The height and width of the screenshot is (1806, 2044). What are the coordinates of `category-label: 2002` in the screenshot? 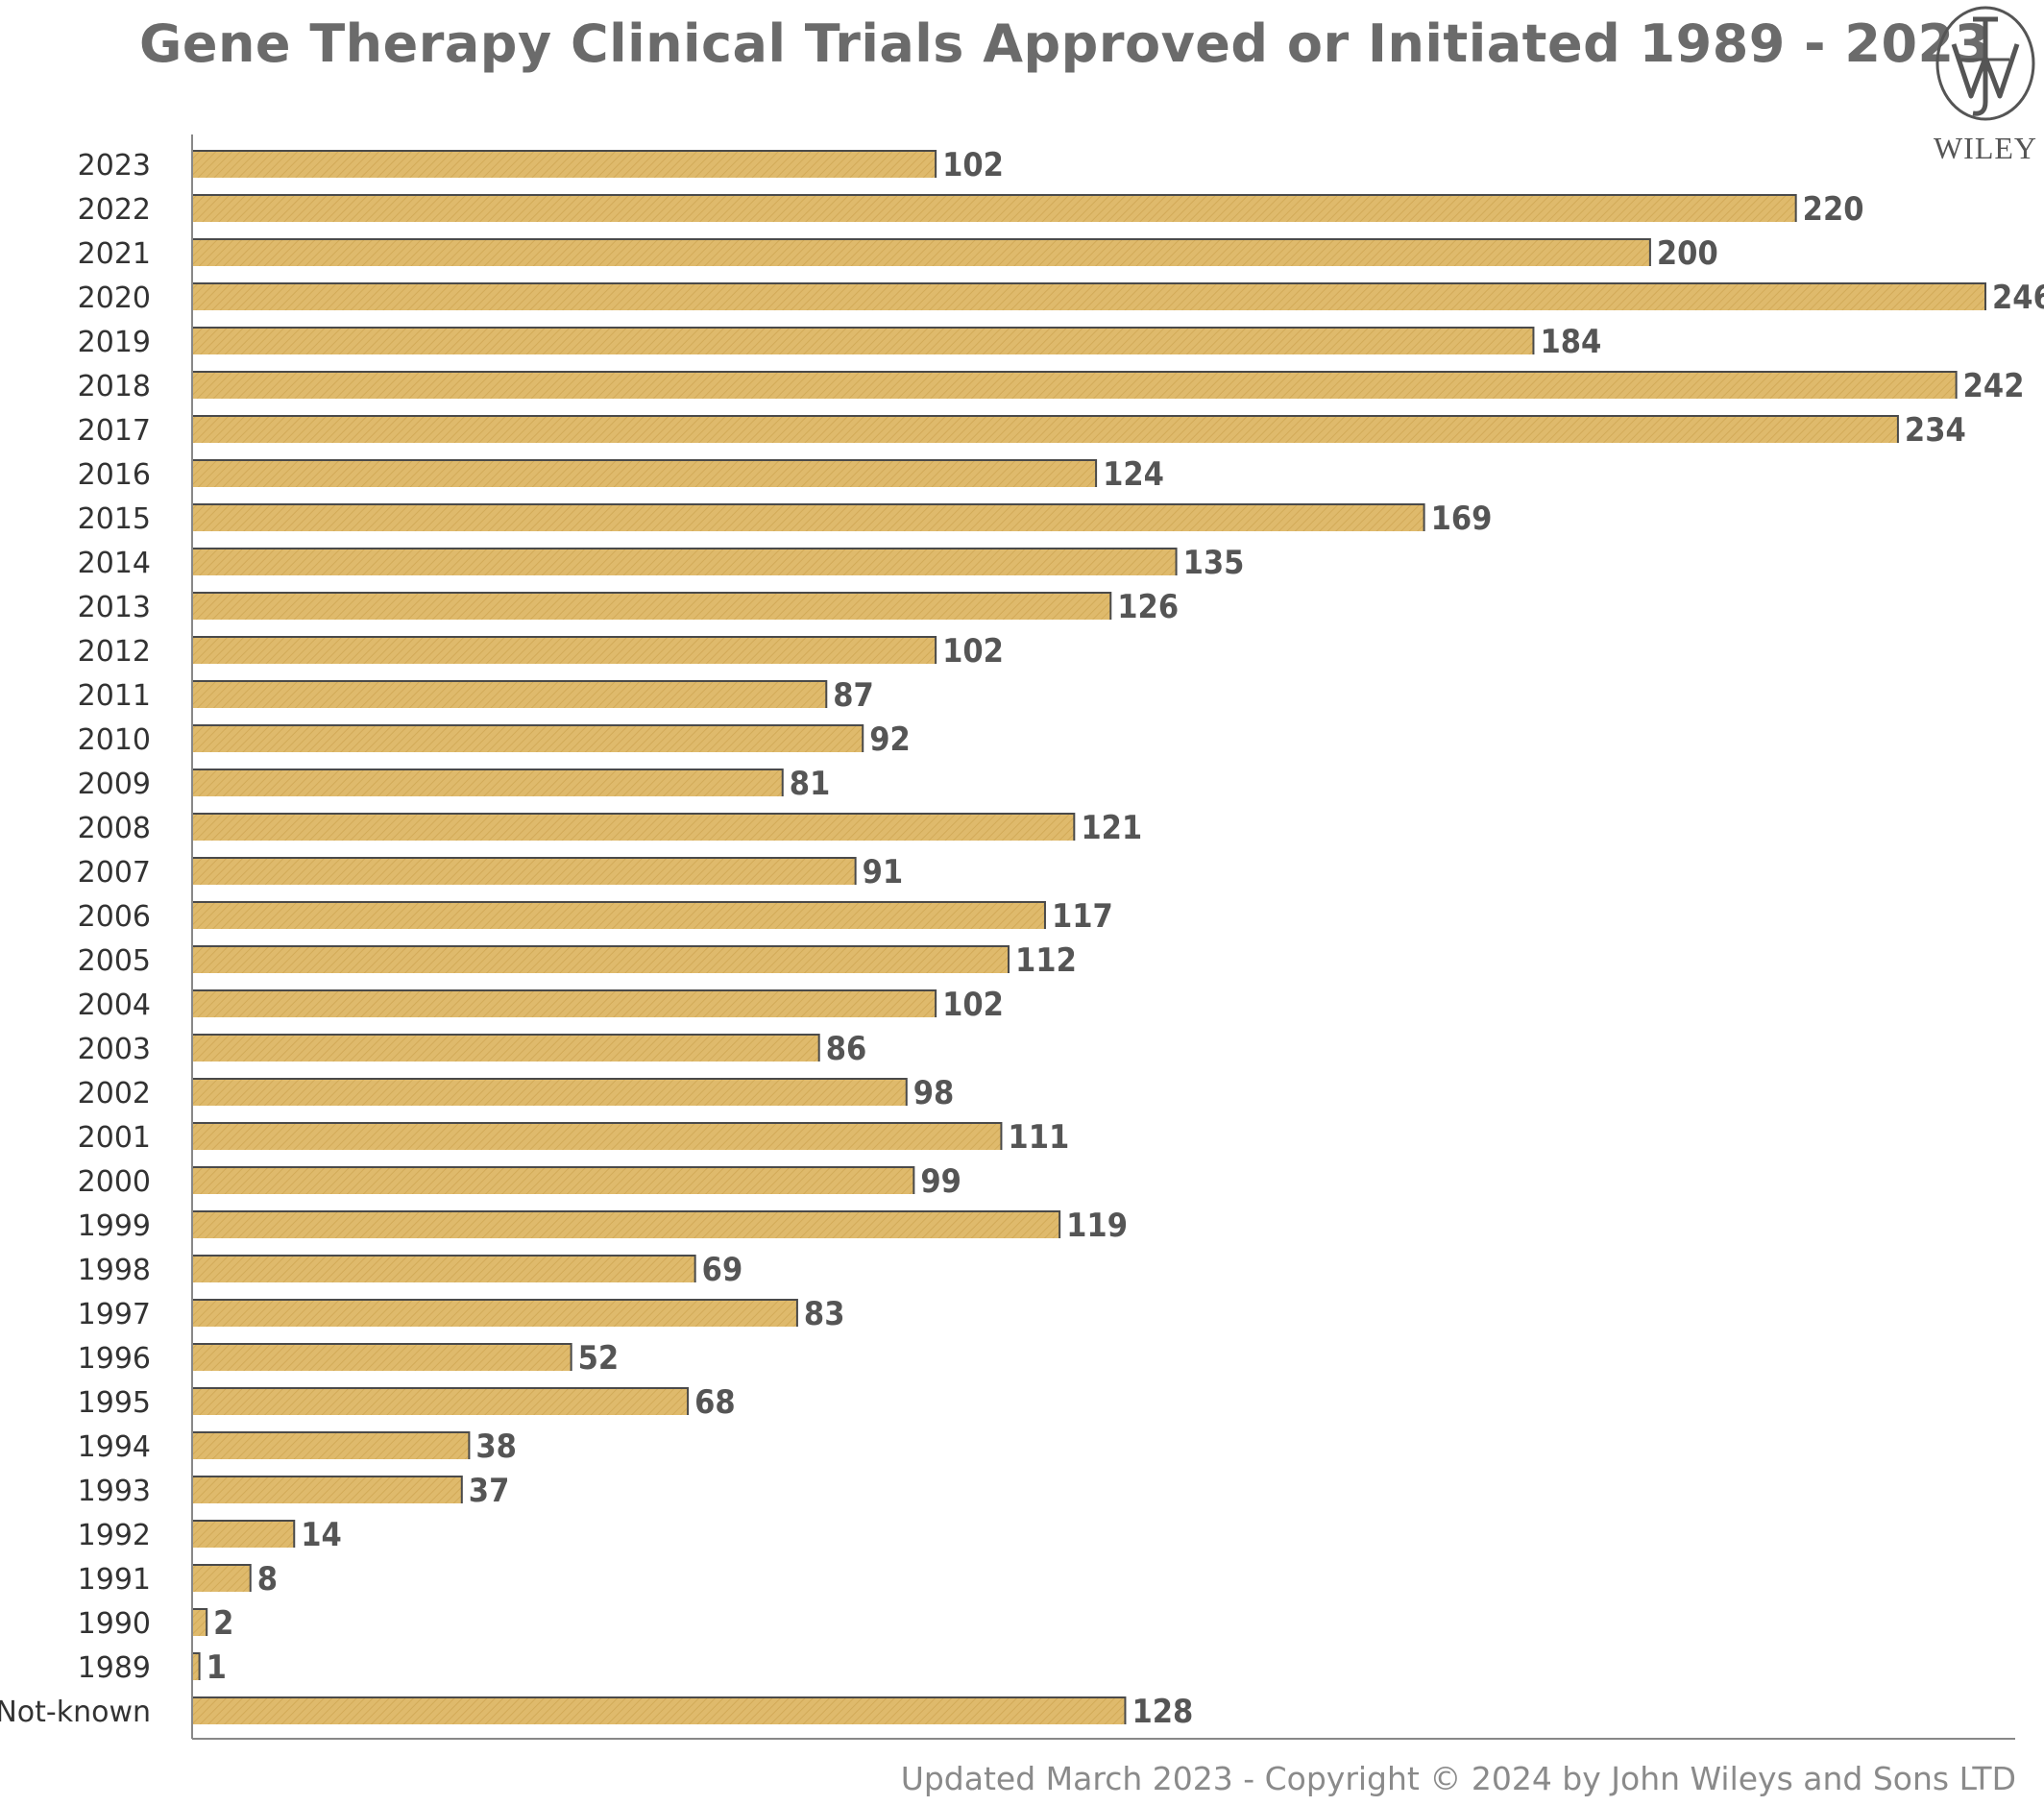 It's located at (114, 1093).